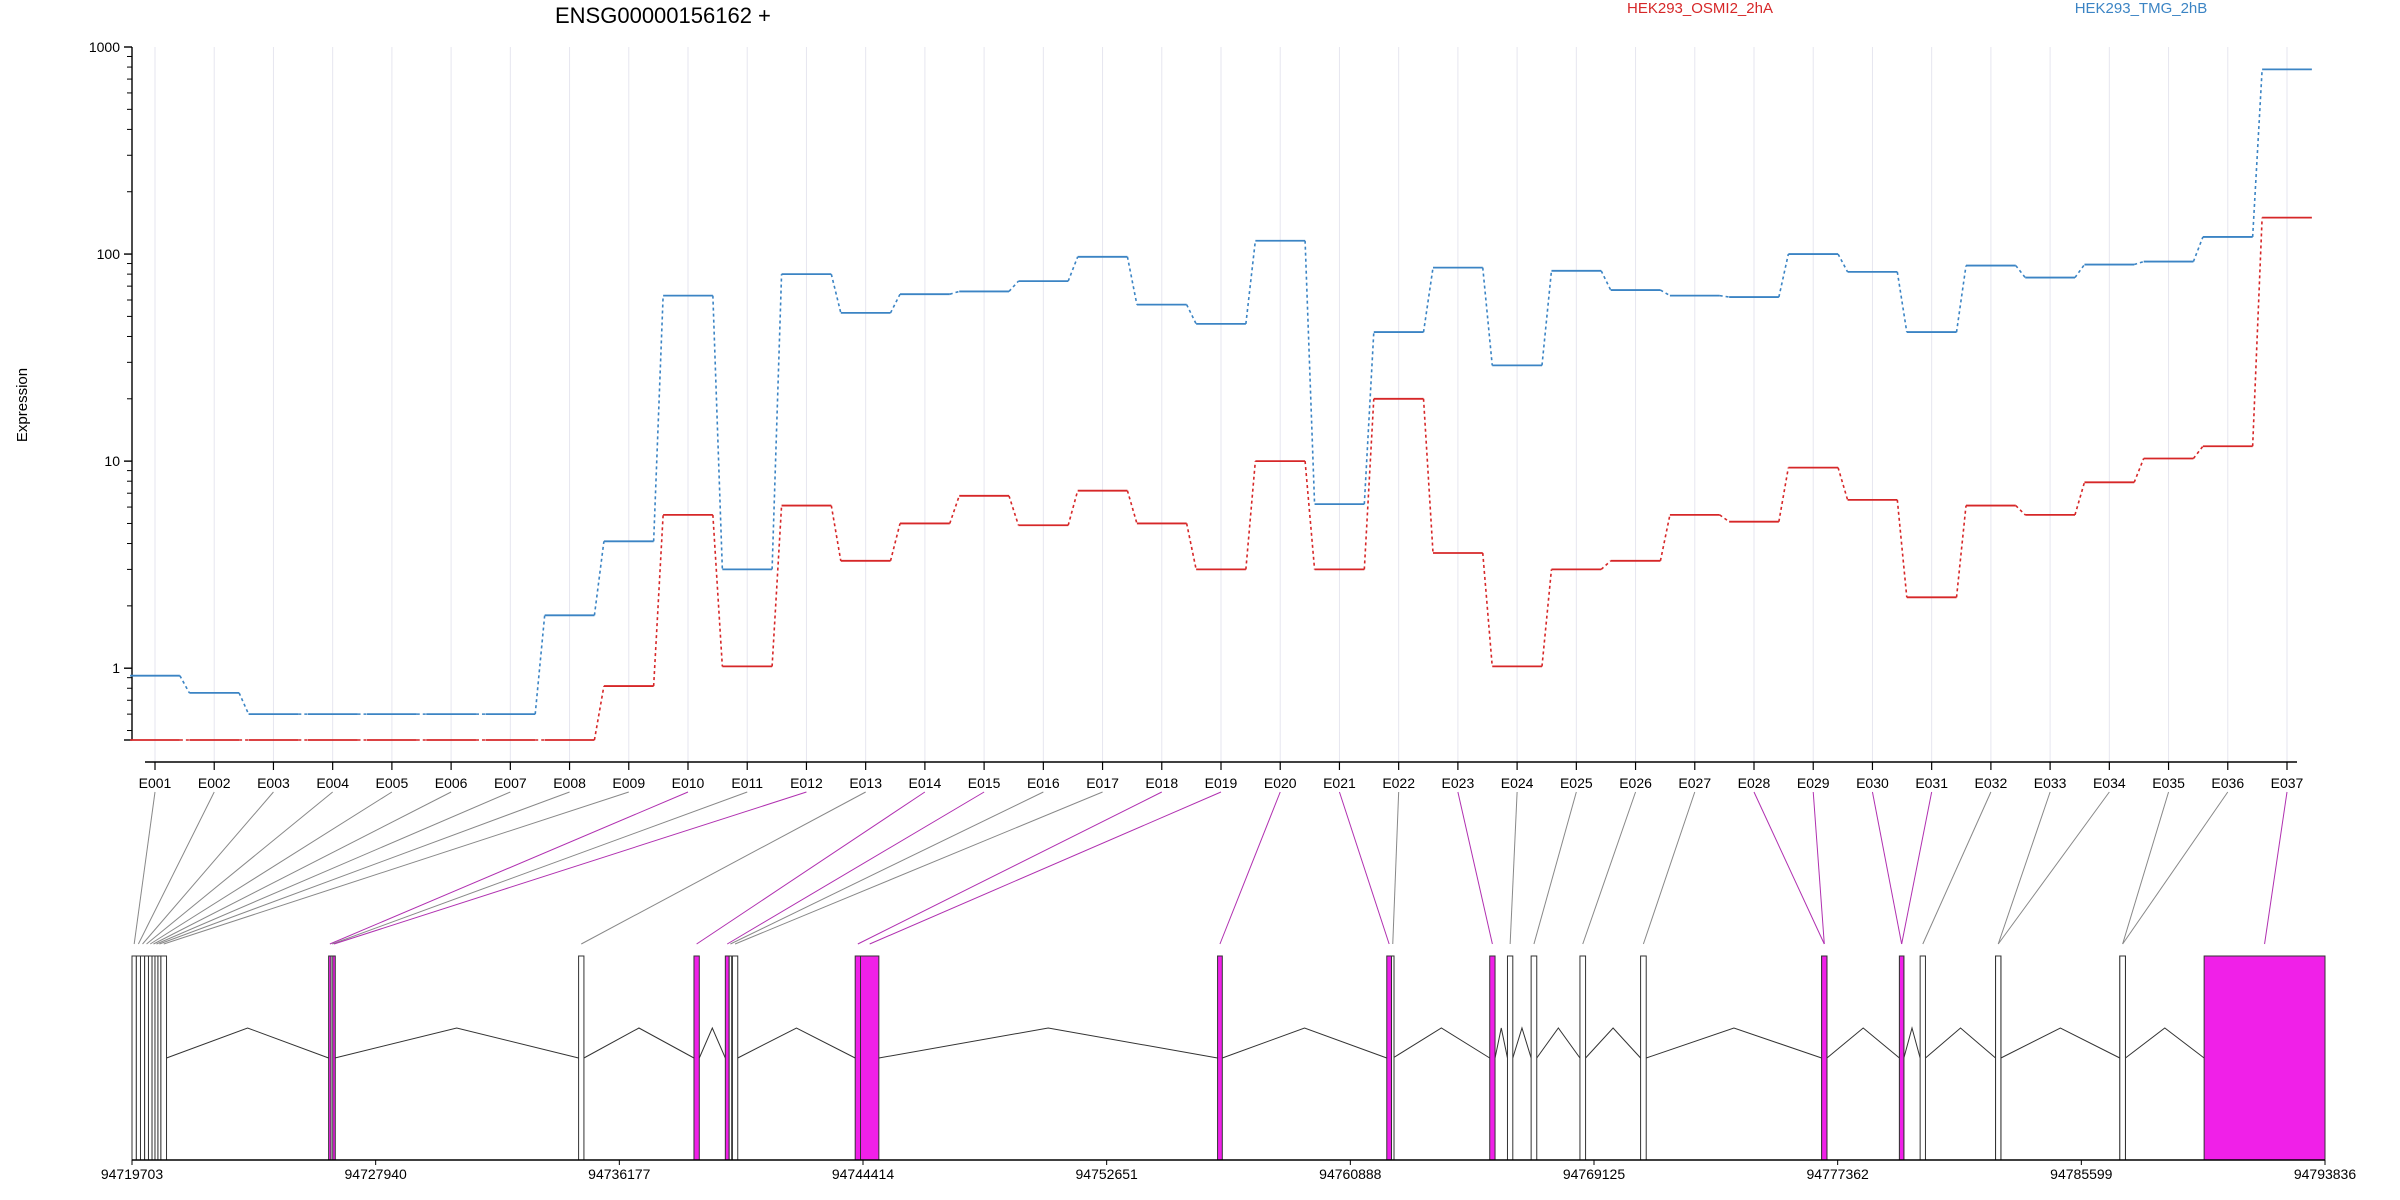  What do you see at coordinates (132, 1174) in the screenshot?
I see `coordinate-label: 94719703` at bounding box center [132, 1174].